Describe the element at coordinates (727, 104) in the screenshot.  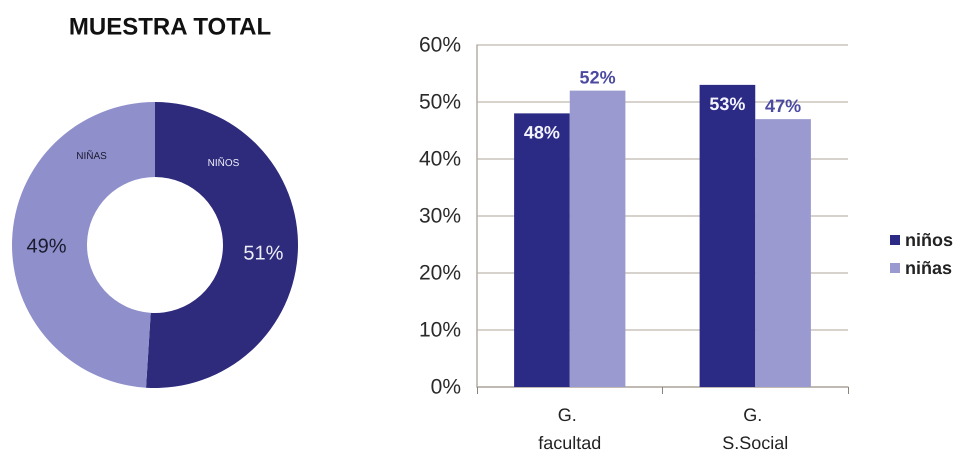
I see `data-label: 53%` at that location.